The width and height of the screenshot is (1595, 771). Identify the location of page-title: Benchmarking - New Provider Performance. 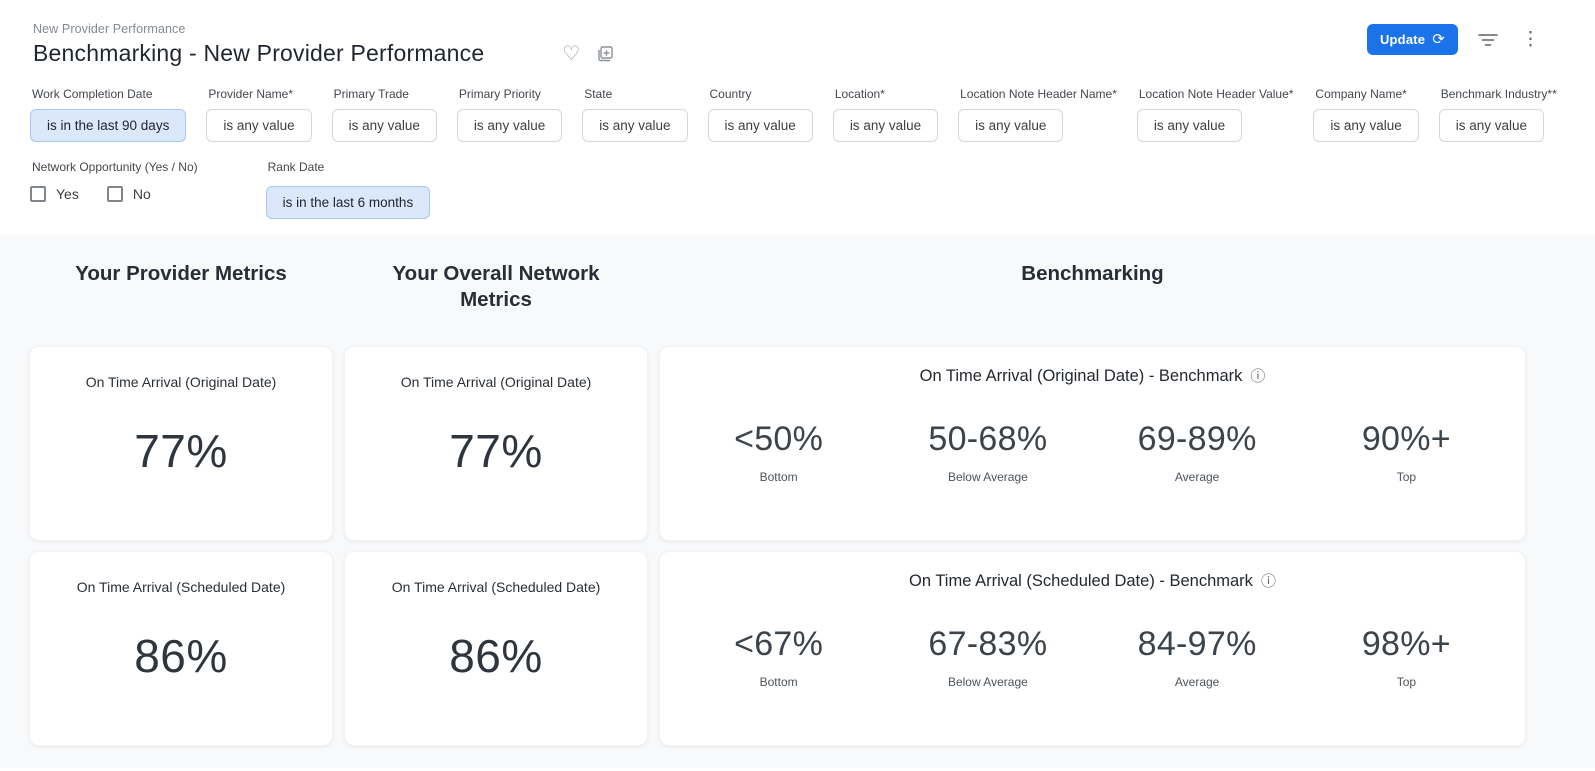
(259, 53).